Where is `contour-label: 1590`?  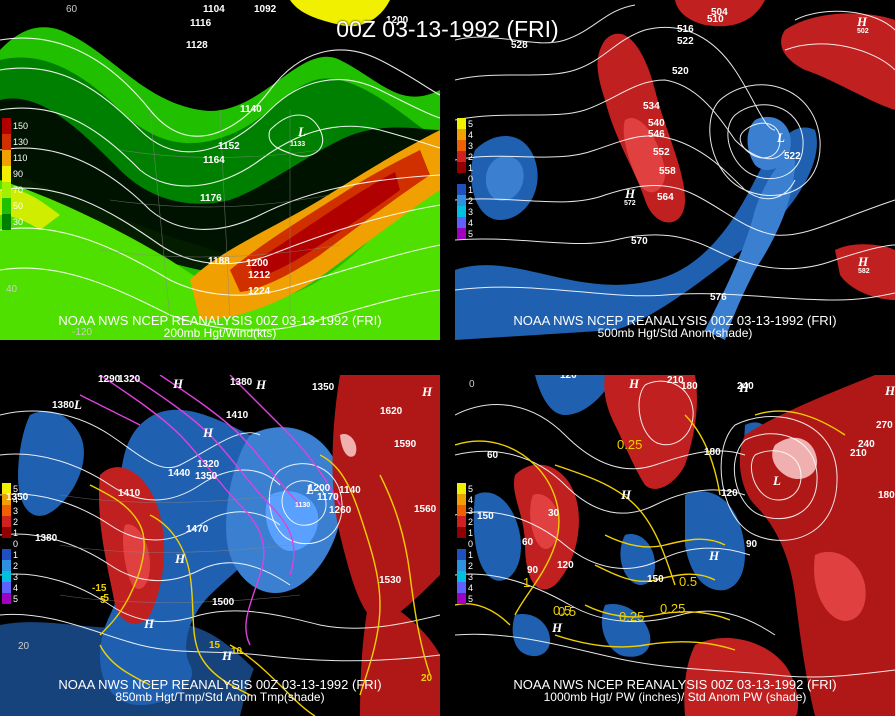
contour-label: 1590 is located at coordinates (405, 444).